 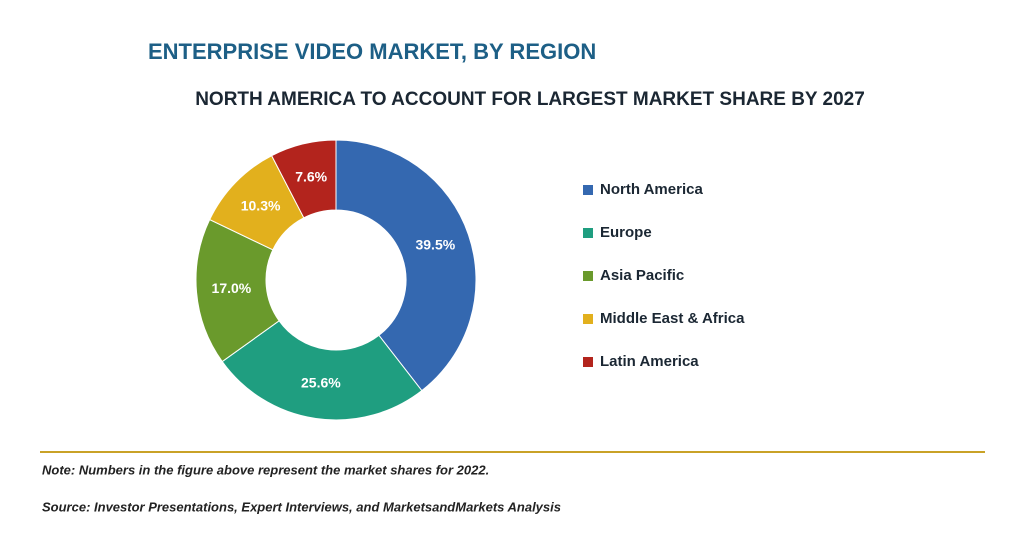 What do you see at coordinates (372, 51) in the screenshot?
I see `chart-title: ENTERPRISE VIDEO MARKET, BY REGION` at bounding box center [372, 51].